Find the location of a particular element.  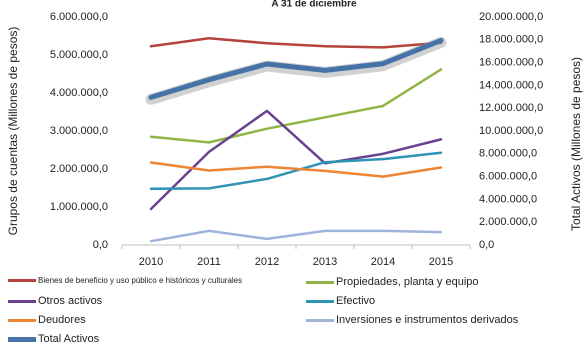

legend-item: Total Activos is located at coordinates (53, 339).